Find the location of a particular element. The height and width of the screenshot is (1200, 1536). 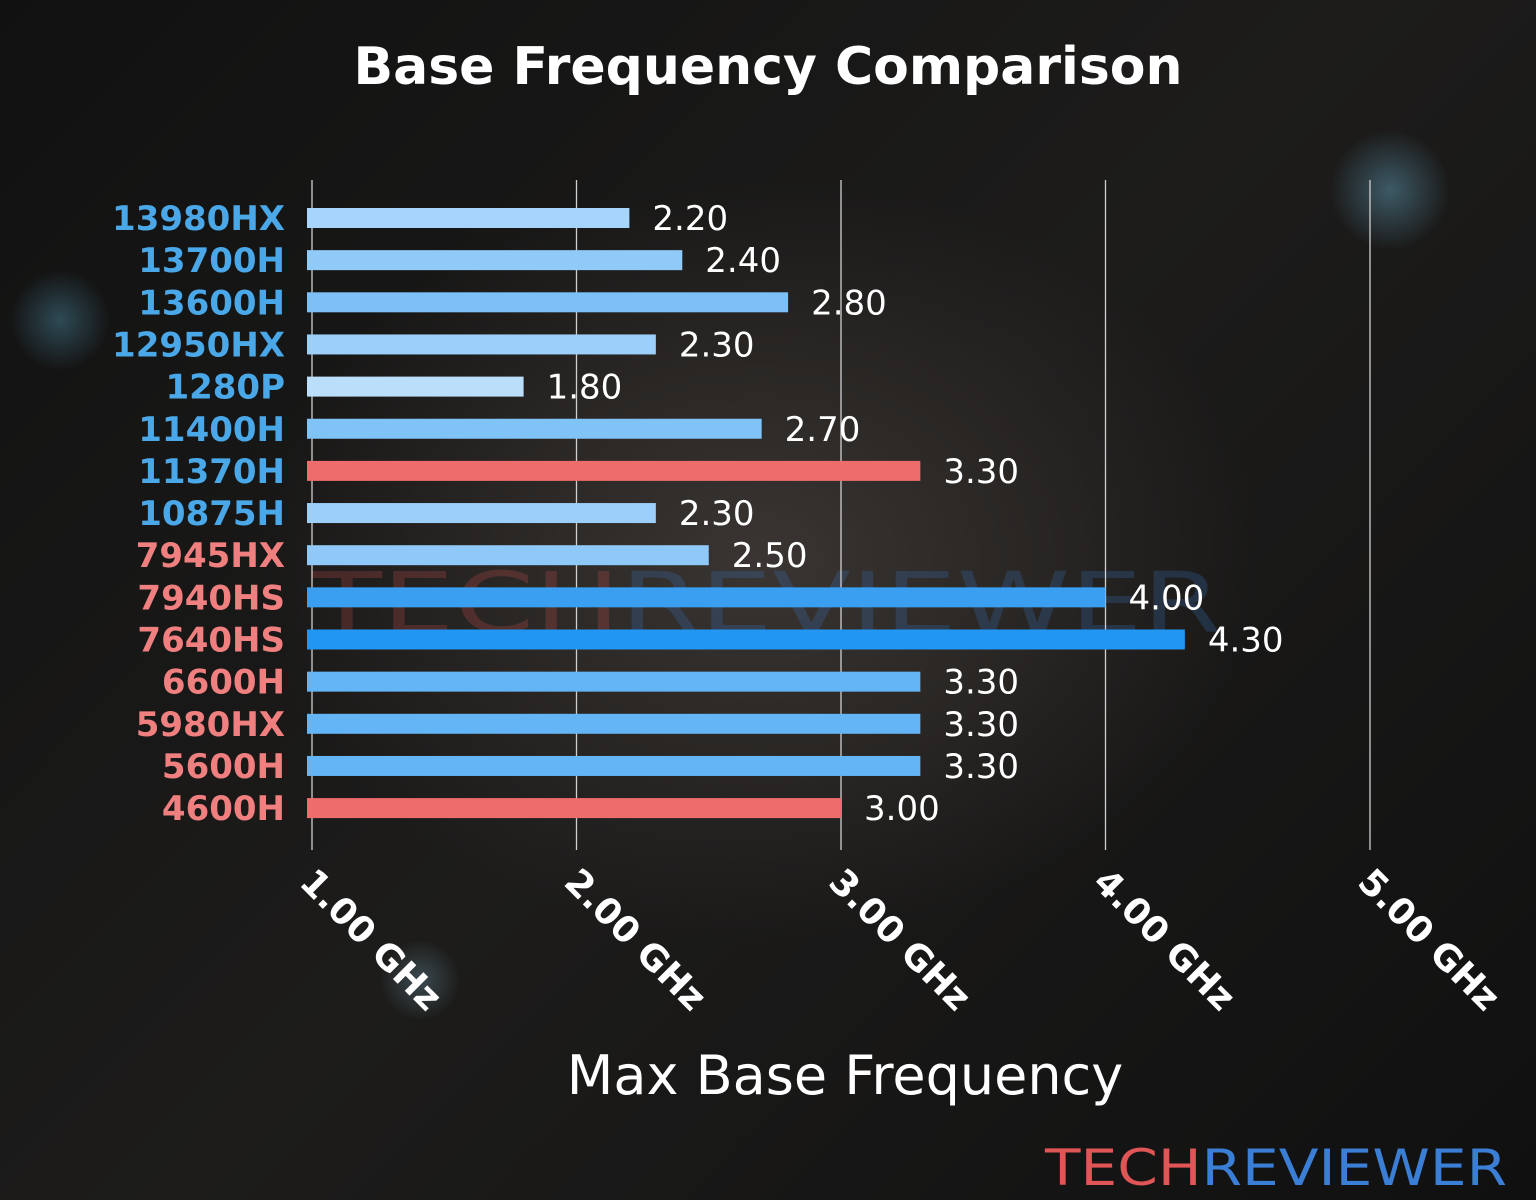

category-label: 11370H is located at coordinates (211, 472).